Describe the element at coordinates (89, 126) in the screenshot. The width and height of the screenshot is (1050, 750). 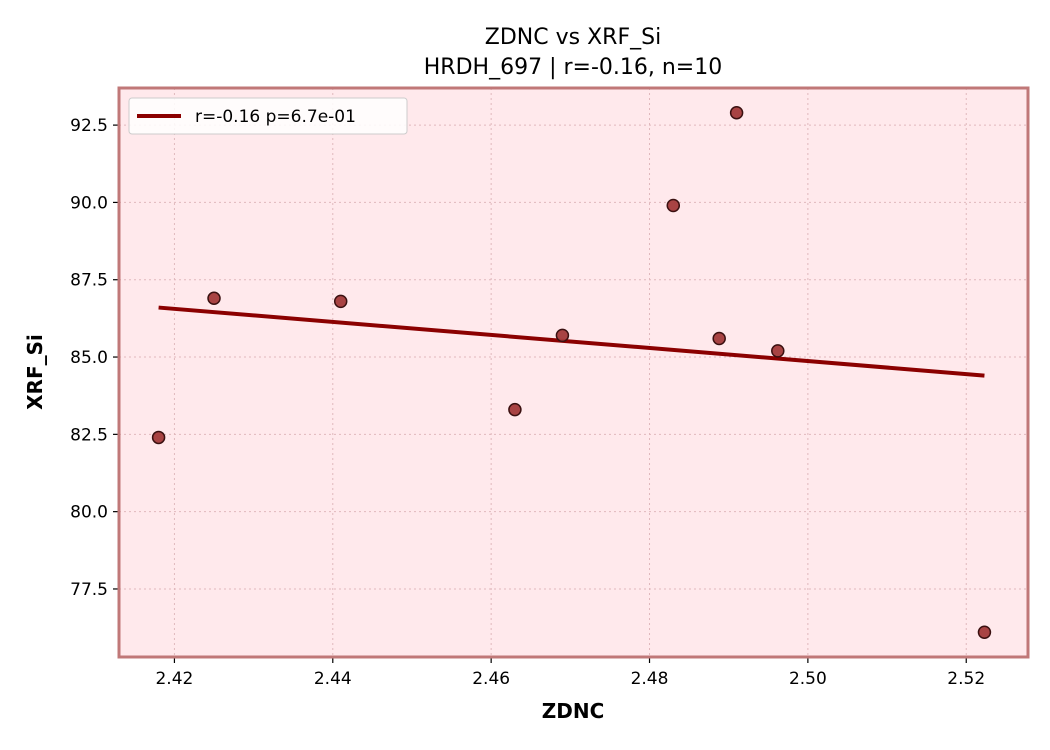
I see `y-tick-label: 92.5` at that location.